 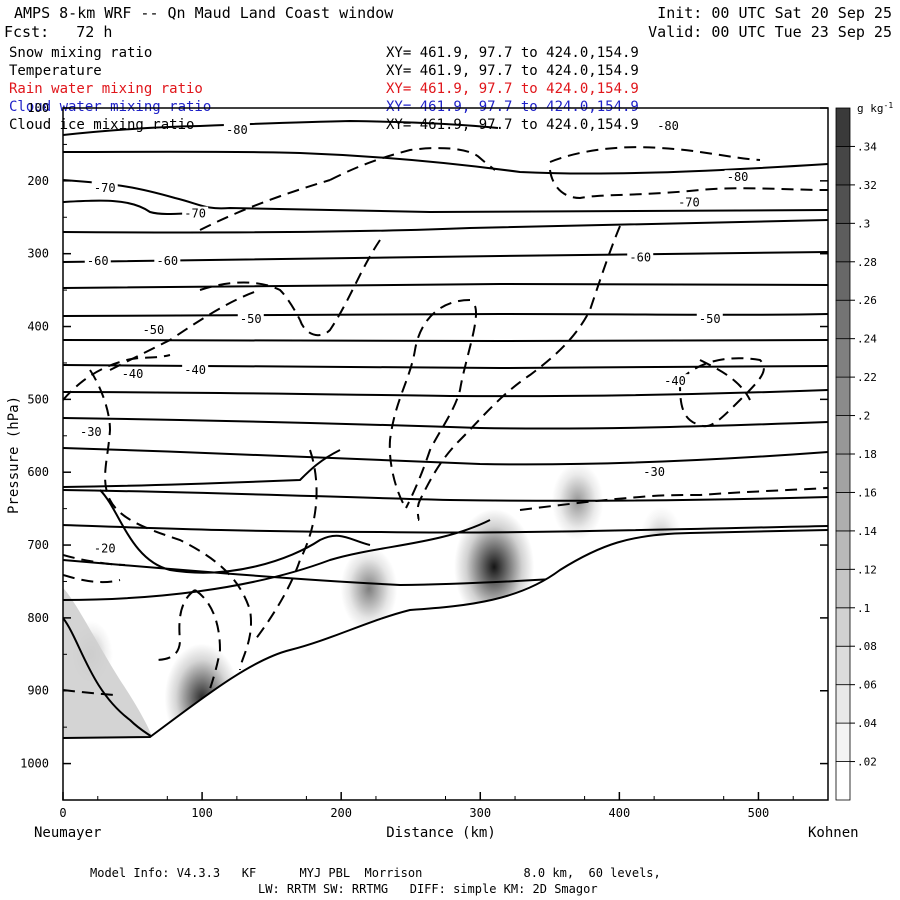 I want to click on colorbar-tick-label: .3, so click(x=863, y=223).